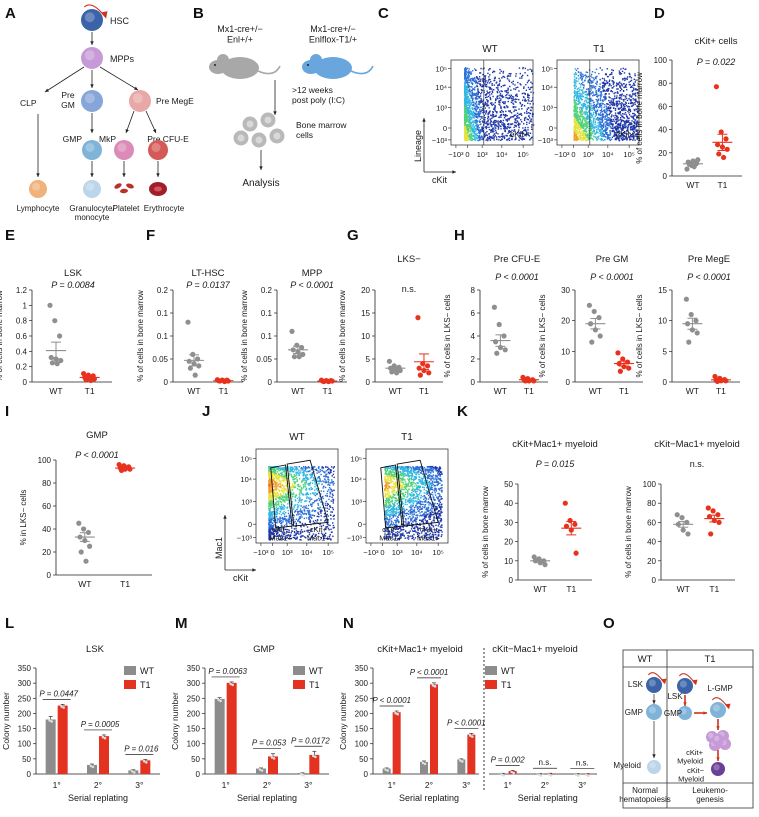  I want to click on mouse-t1-icon-head, so click(311, 67).